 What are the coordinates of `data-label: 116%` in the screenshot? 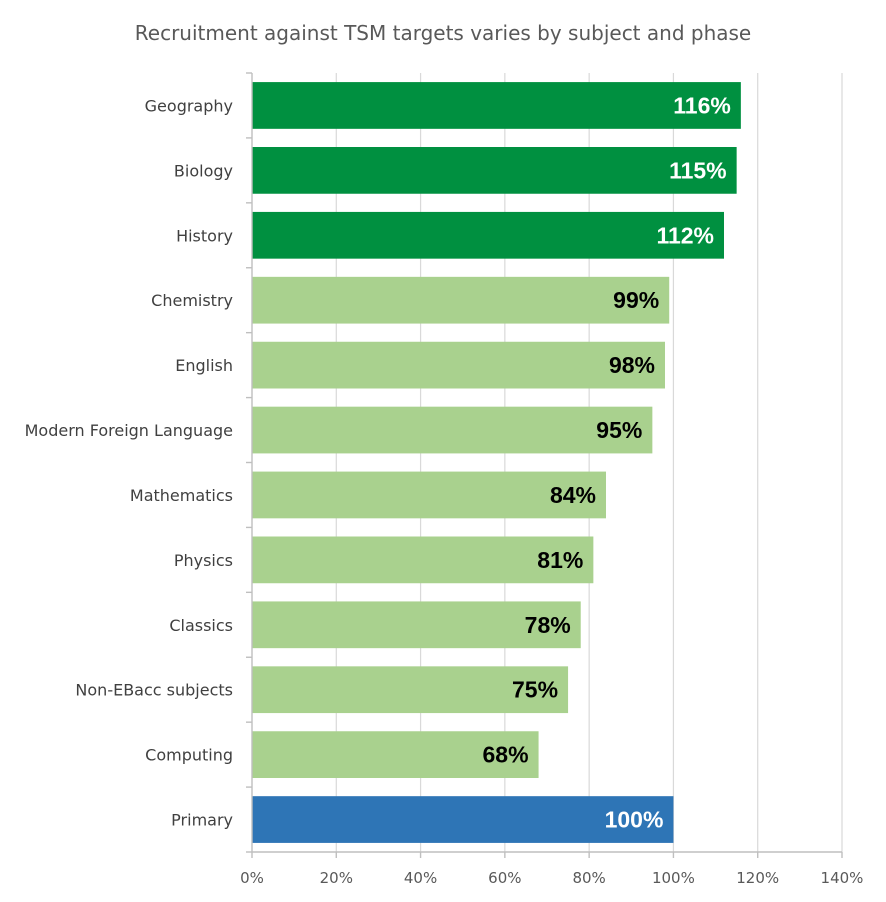 It's located at (702, 105).